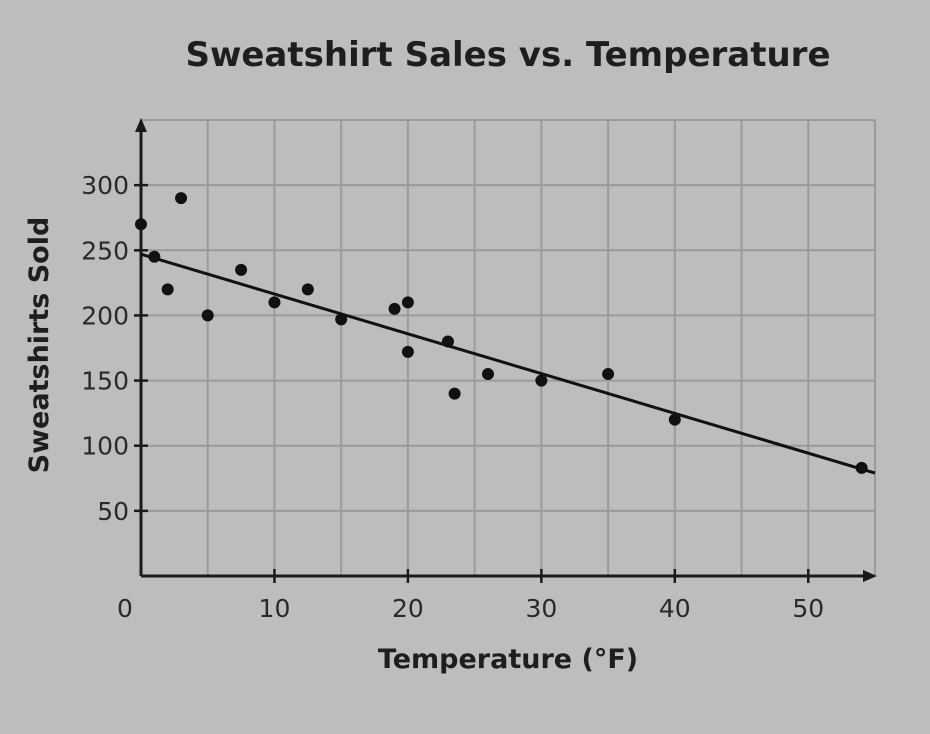 The image size is (930, 734). Describe the element at coordinates (141, 125) in the screenshot. I see `y-axis-arrow` at that location.